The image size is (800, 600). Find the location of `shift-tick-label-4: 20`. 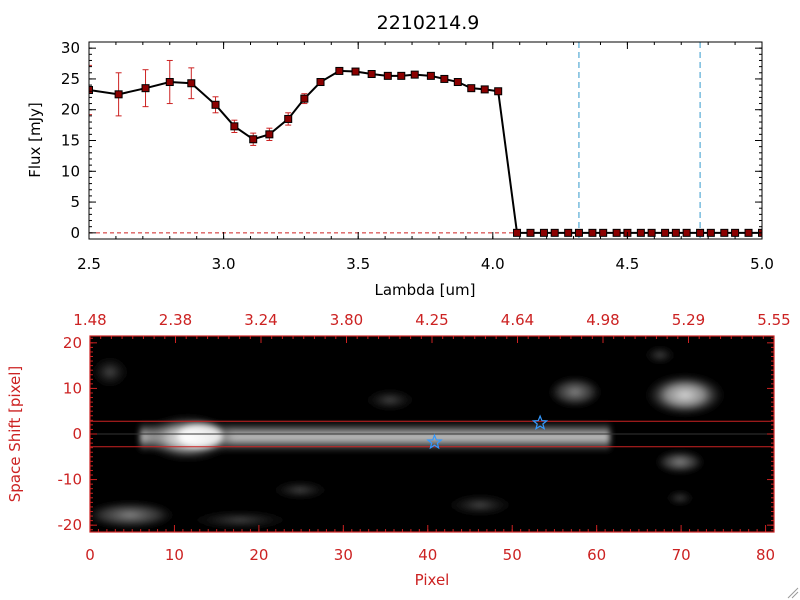

shift-tick-label-4: 20 is located at coordinates (72, 343).